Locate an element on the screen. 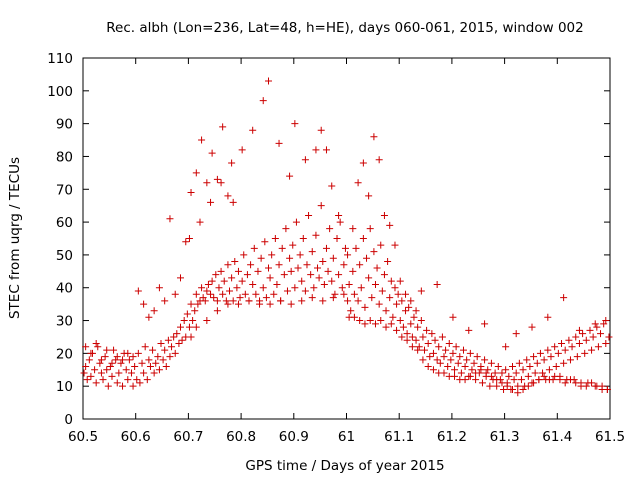 This screenshot has height=480, width=640. y-tick-label: 10 is located at coordinates (64, 387).